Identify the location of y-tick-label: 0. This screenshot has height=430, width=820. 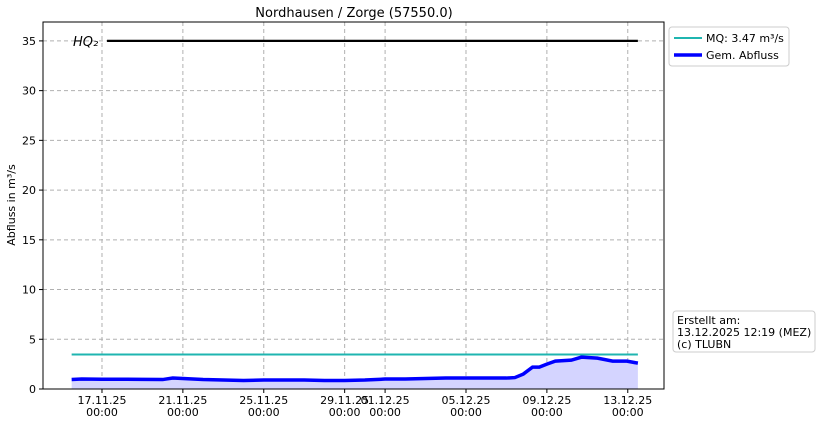
(32, 389).